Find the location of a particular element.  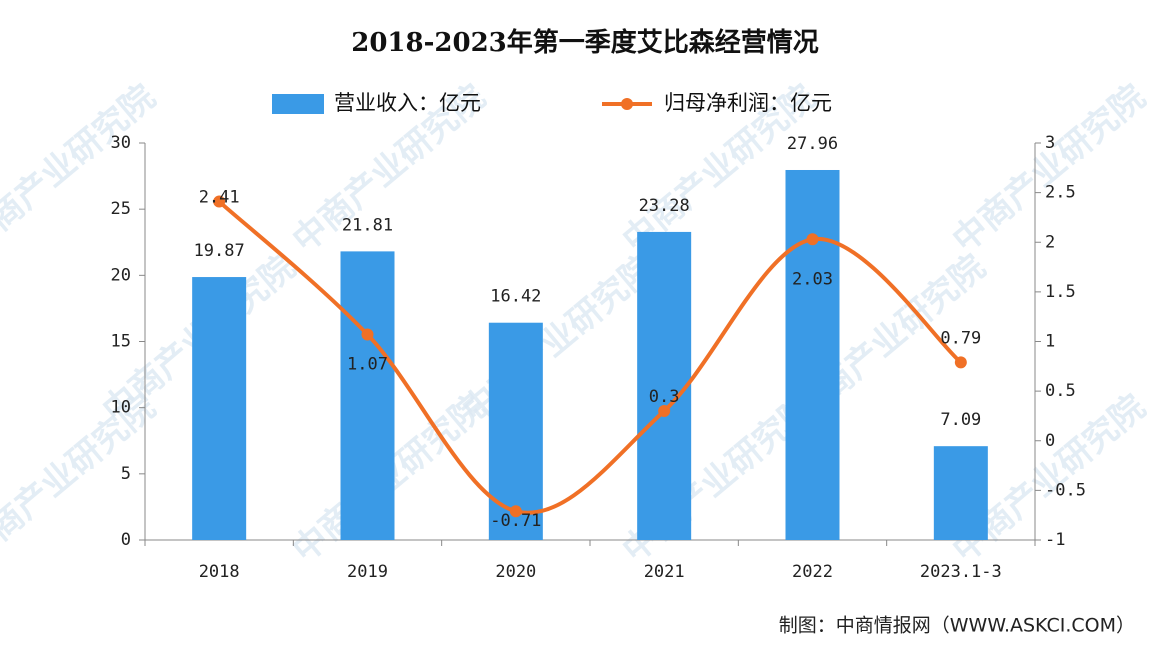

y-tick-label: 15 is located at coordinates (121, 342).